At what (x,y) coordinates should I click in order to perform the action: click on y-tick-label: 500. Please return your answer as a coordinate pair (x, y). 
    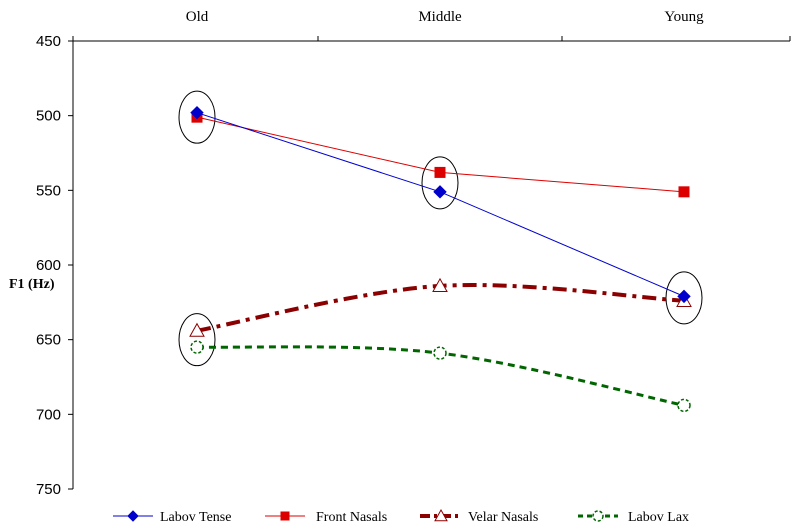
    Looking at the image, I should click on (48, 116).